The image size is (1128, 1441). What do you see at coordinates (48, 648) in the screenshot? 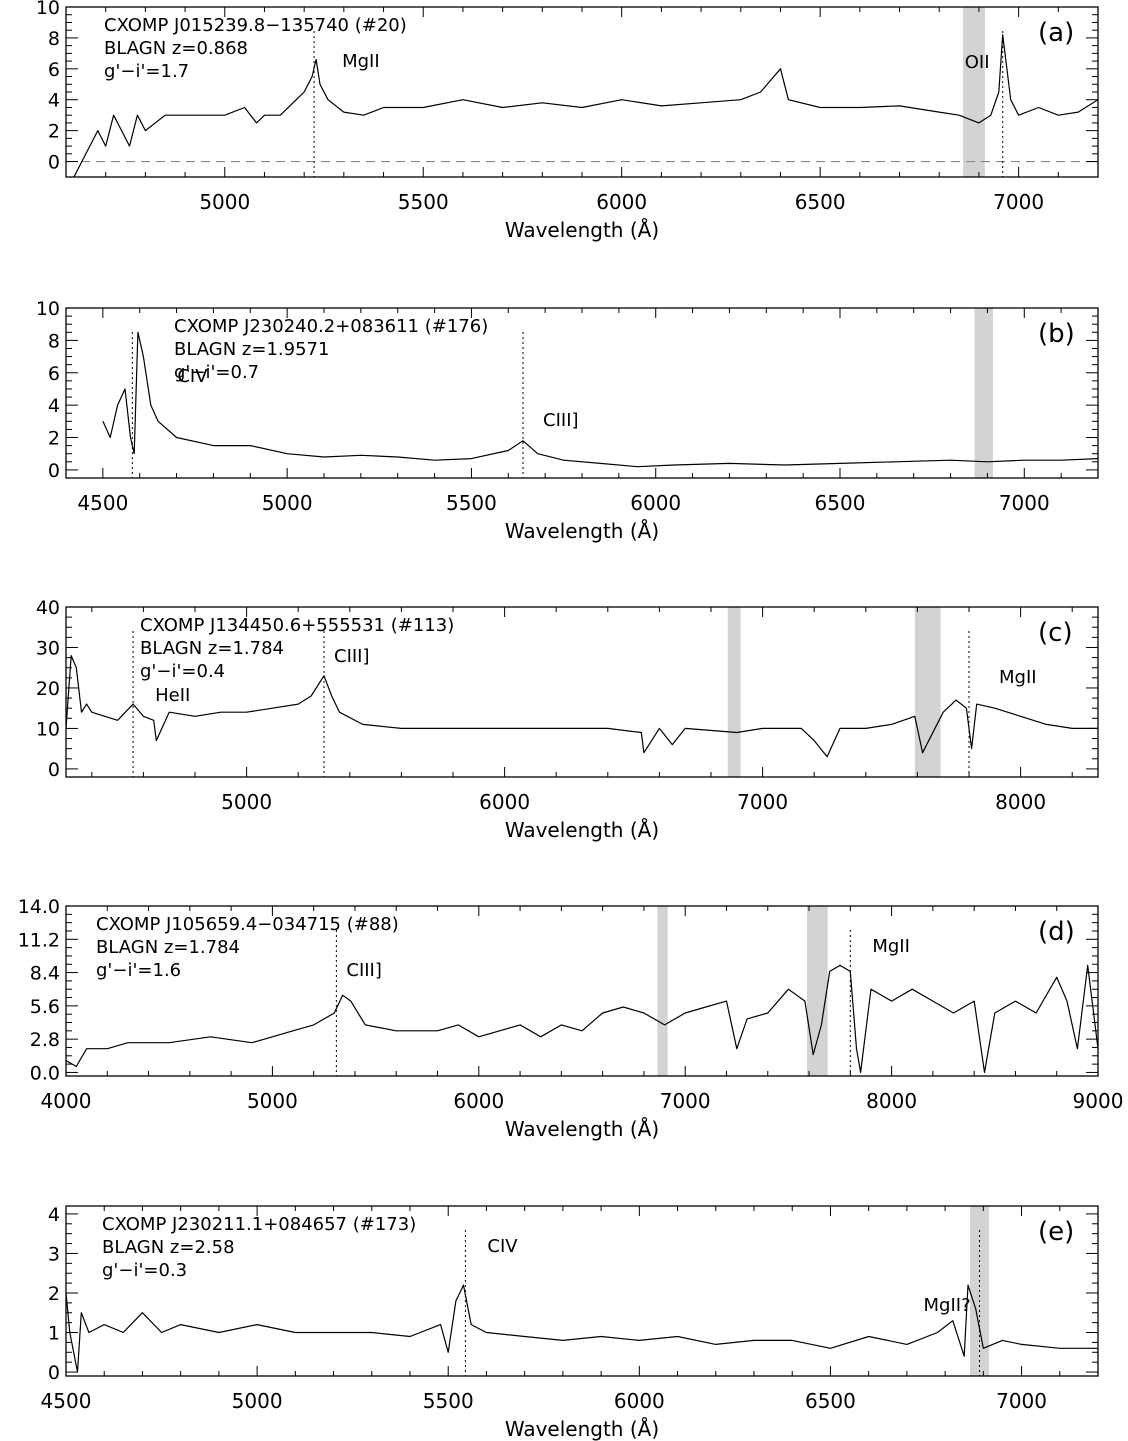
I see `y-tick-label: 30` at bounding box center [48, 648].